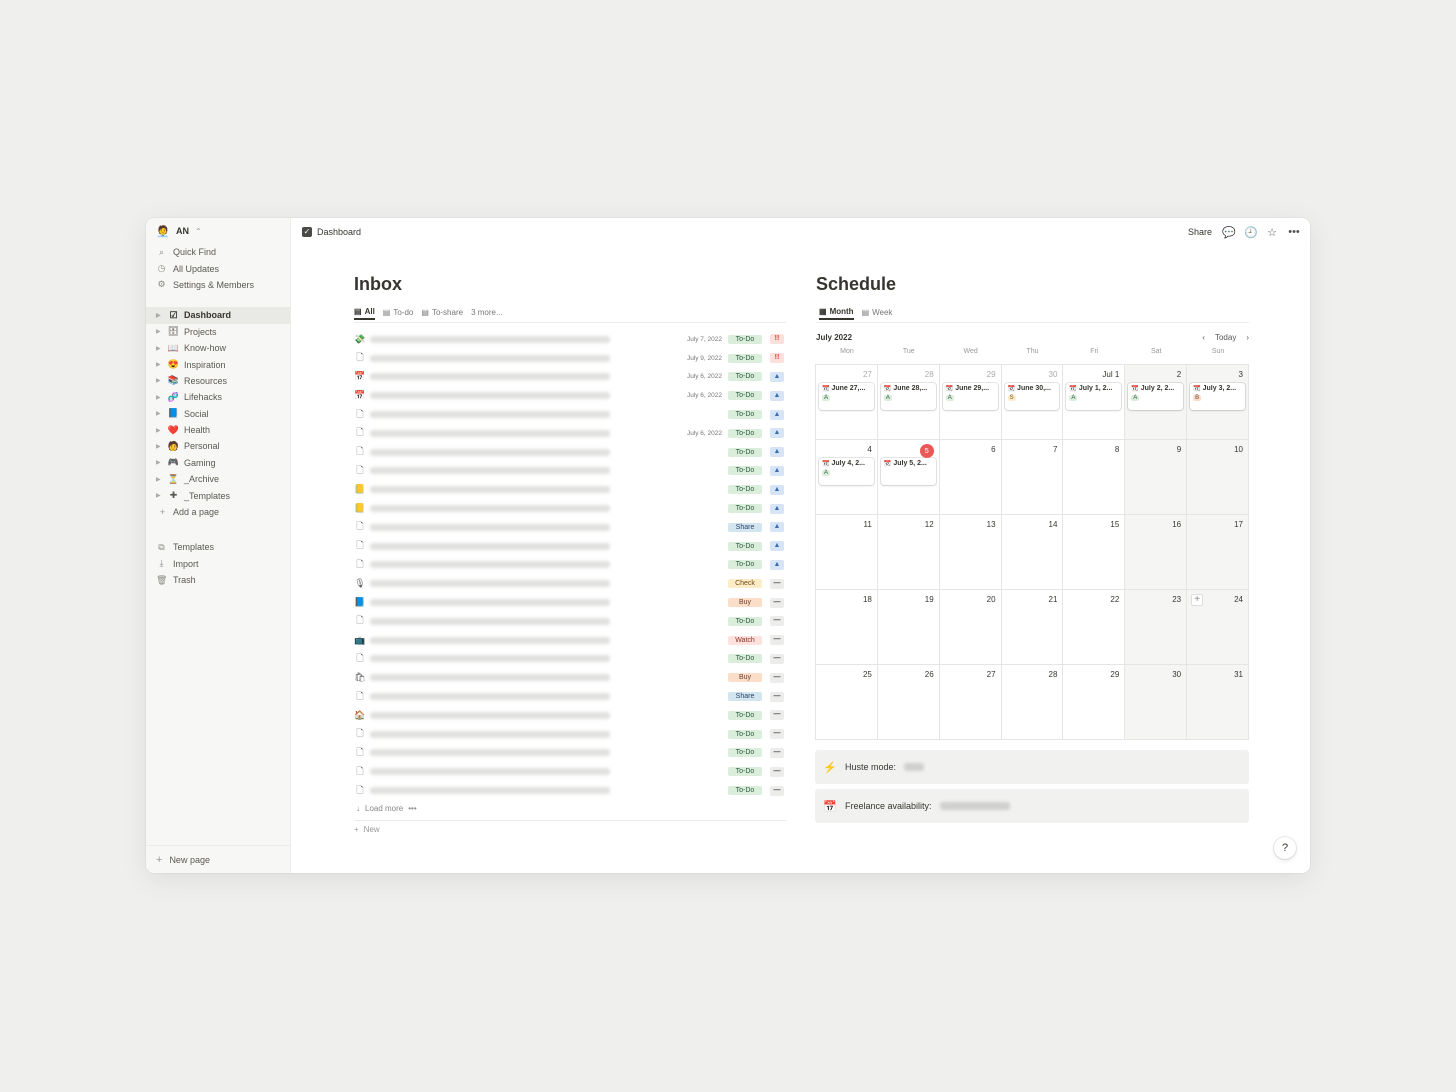  What do you see at coordinates (1156, 702) in the screenshot?
I see `calendar-day-cell: 30` at bounding box center [1156, 702].